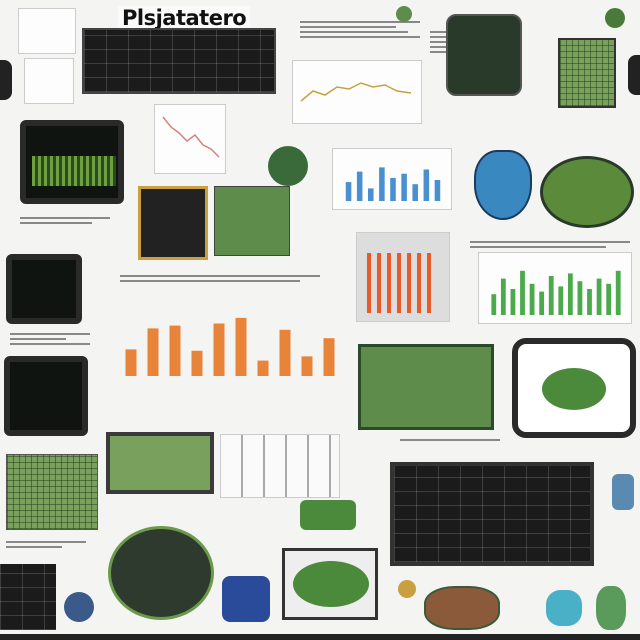 This screenshot has width=640, height=640. I want to click on bar-chart-orange-svg, so click(230, 346).